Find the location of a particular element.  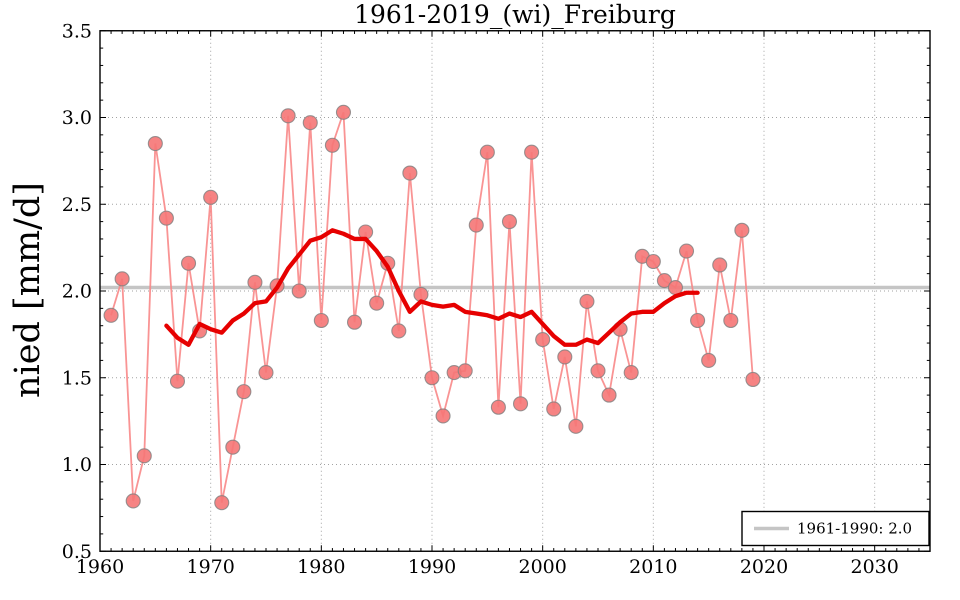

x-tick-label: 1990 is located at coordinates (432, 567).